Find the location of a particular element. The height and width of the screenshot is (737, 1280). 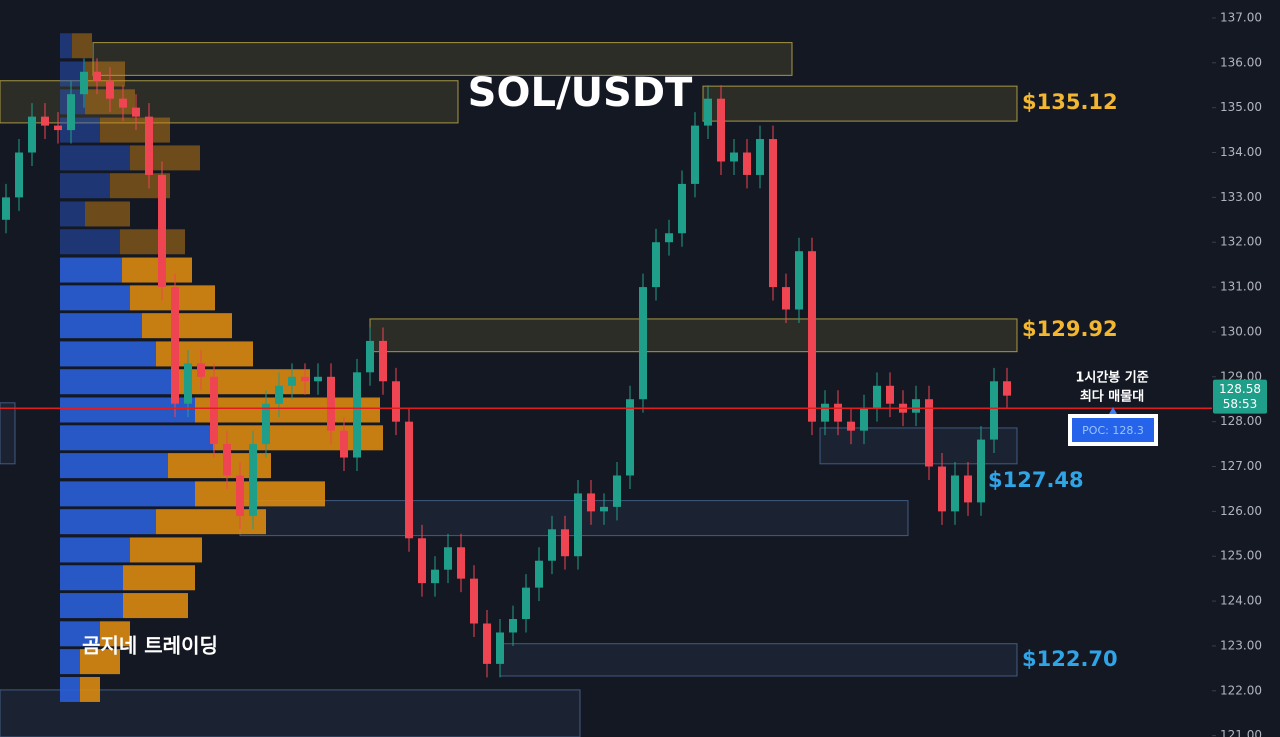

countdown: 58:53 is located at coordinates (1240, 404).